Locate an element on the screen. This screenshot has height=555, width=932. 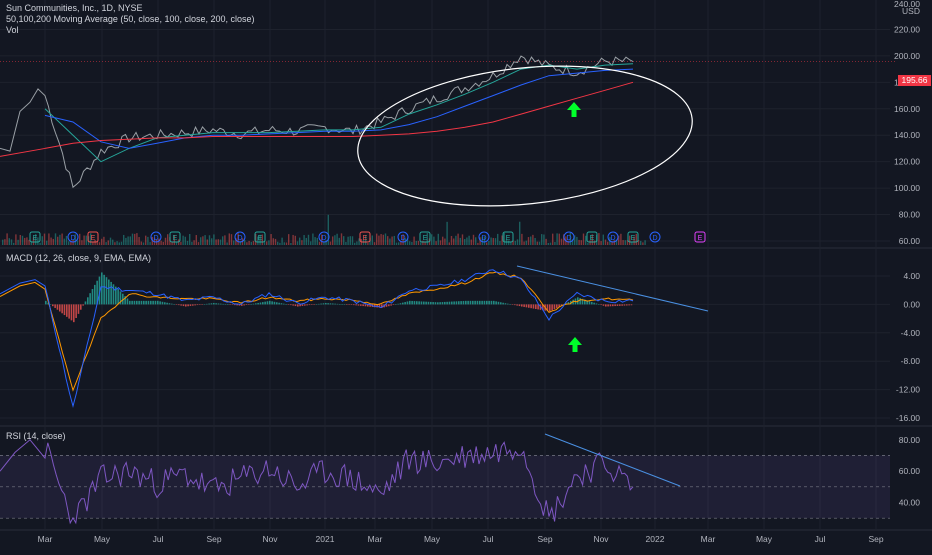
macd-axis-tick: -4.00 is located at coordinates (911, 333).